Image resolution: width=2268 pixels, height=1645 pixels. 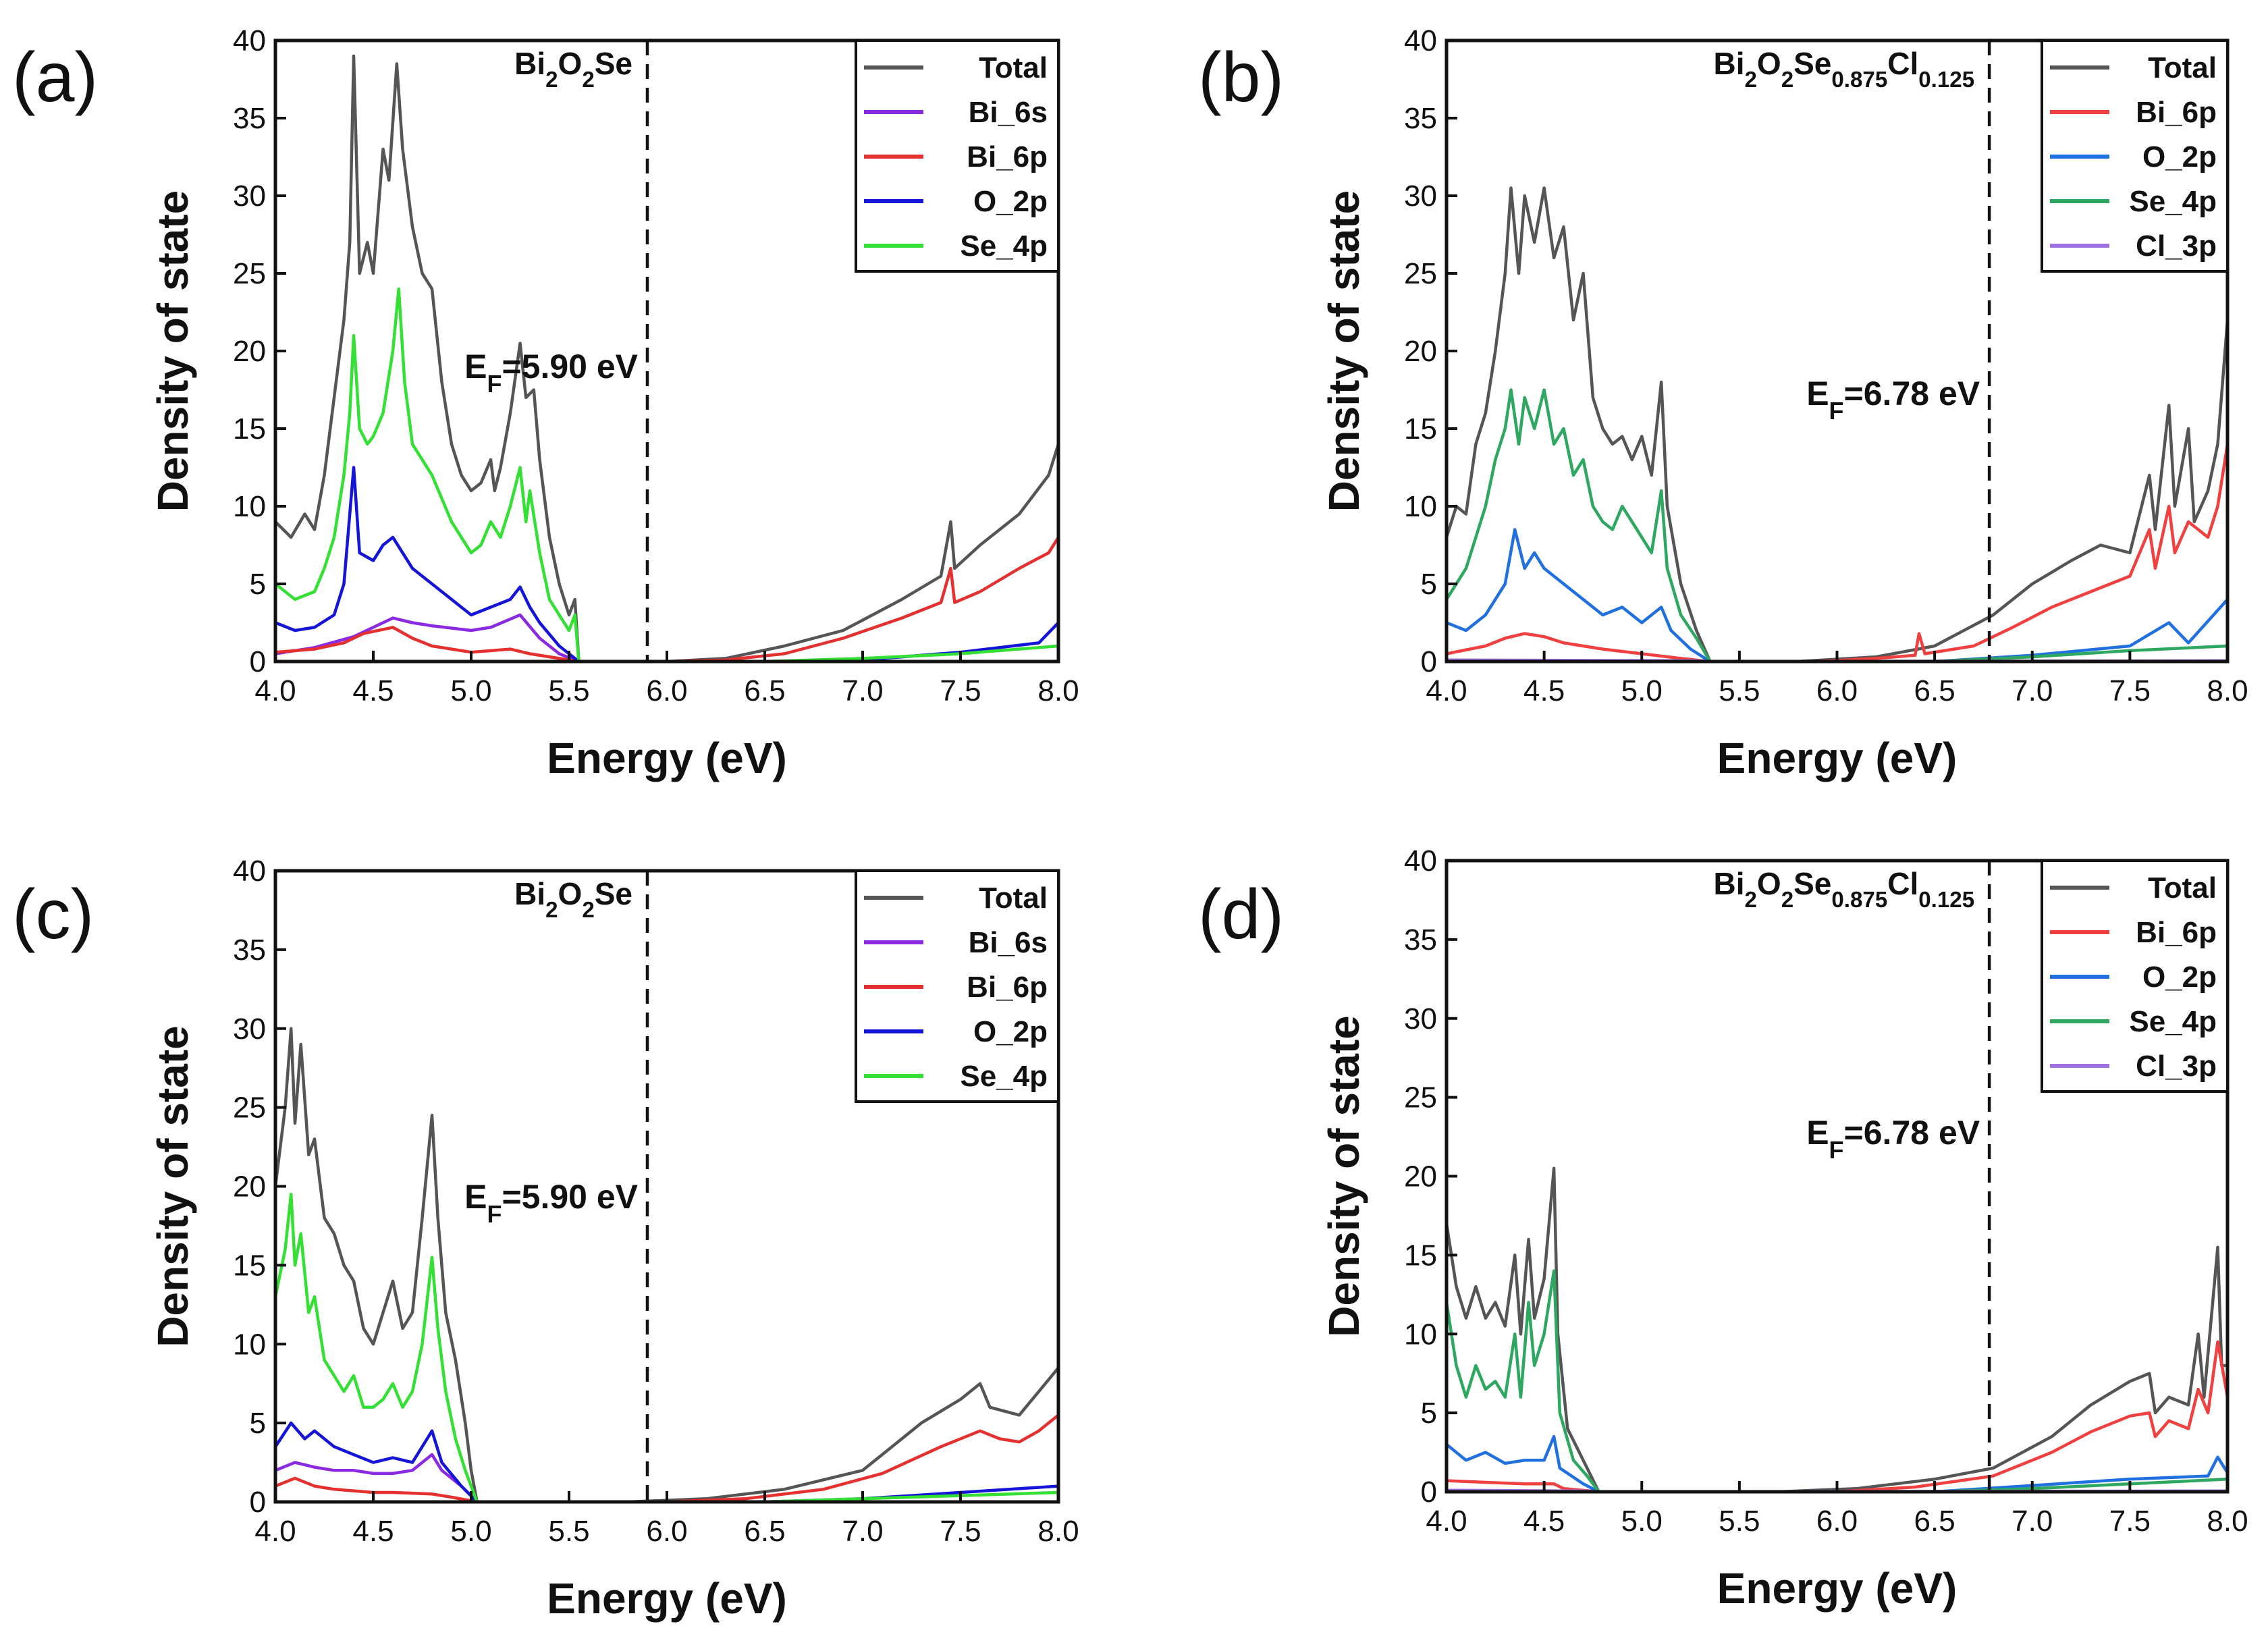 I want to click on compound-label: Bi2O2Se0.875Cl0.125, so click(x=1845, y=69).